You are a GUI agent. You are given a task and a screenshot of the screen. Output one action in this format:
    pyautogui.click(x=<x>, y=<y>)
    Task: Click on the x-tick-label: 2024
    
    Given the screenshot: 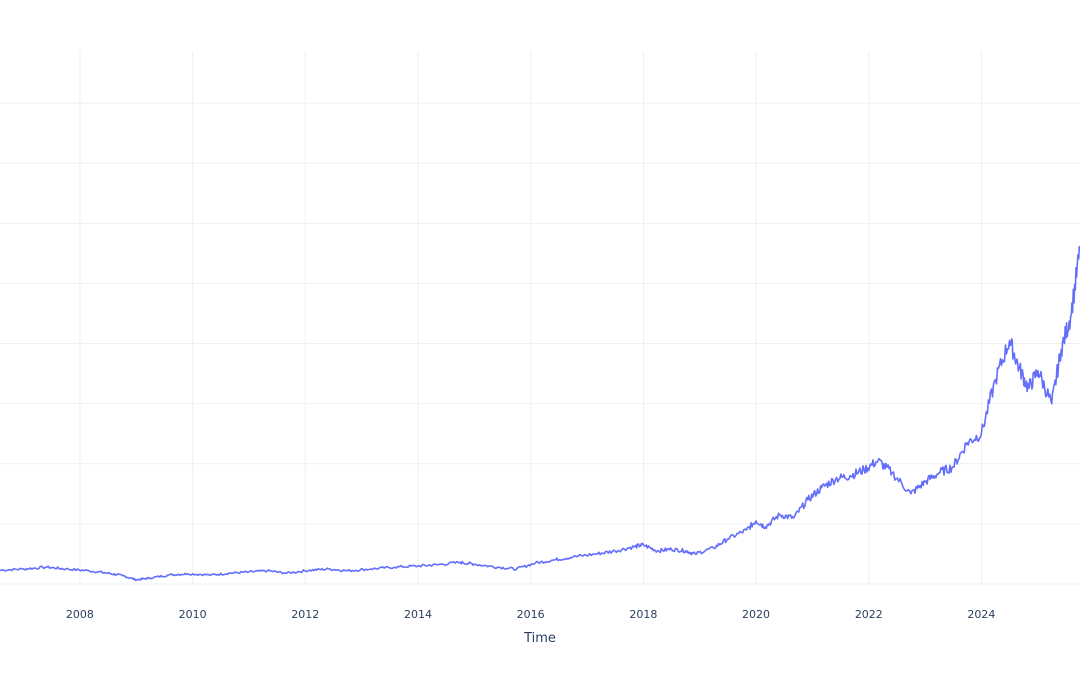 What is the action you would take?
    pyautogui.click(x=981, y=614)
    